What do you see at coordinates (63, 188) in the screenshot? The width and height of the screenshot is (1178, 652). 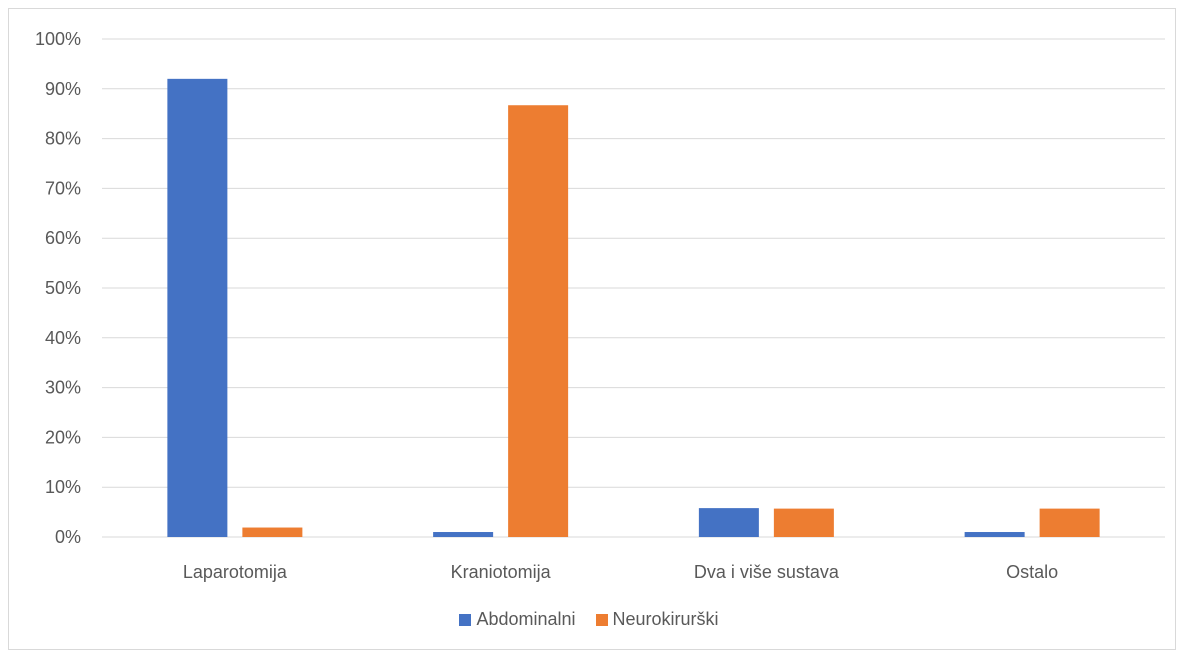 I see `y-tick-label: 70%` at bounding box center [63, 188].